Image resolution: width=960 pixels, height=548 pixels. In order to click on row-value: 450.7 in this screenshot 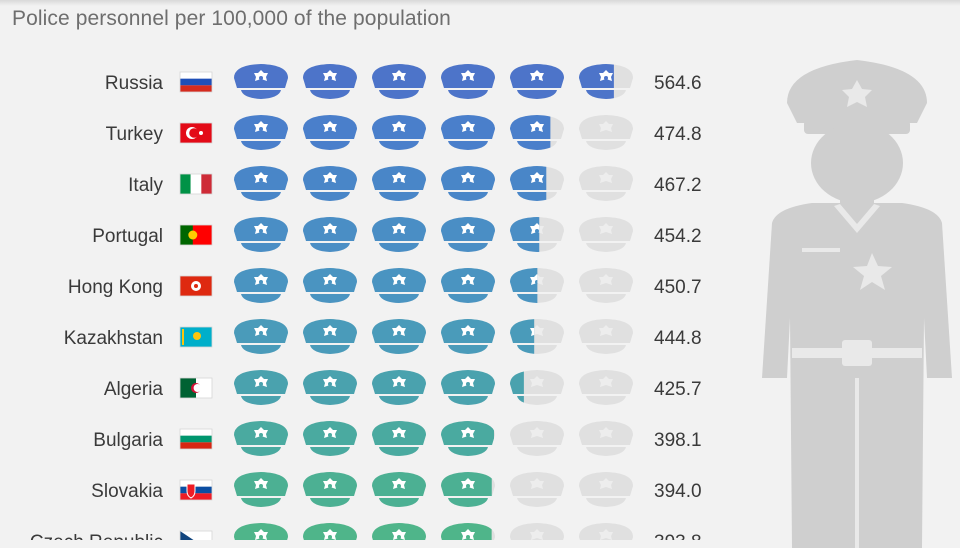, I will do `click(678, 287)`.